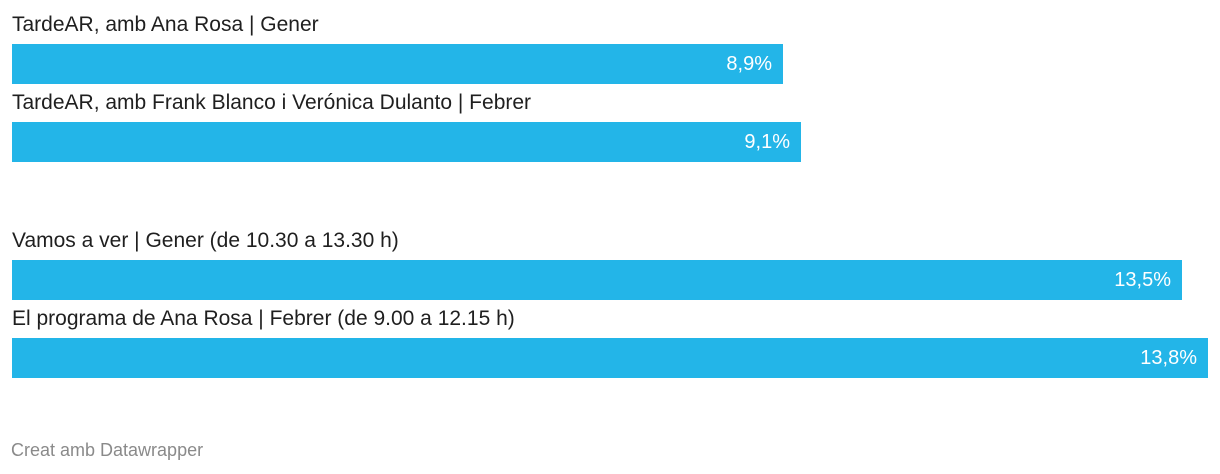 This screenshot has width=1220, height=474. I want to click on bar-category-label: Vamos a ver | Gener (de 10.30 a 13.30 h), so click(205, 240).